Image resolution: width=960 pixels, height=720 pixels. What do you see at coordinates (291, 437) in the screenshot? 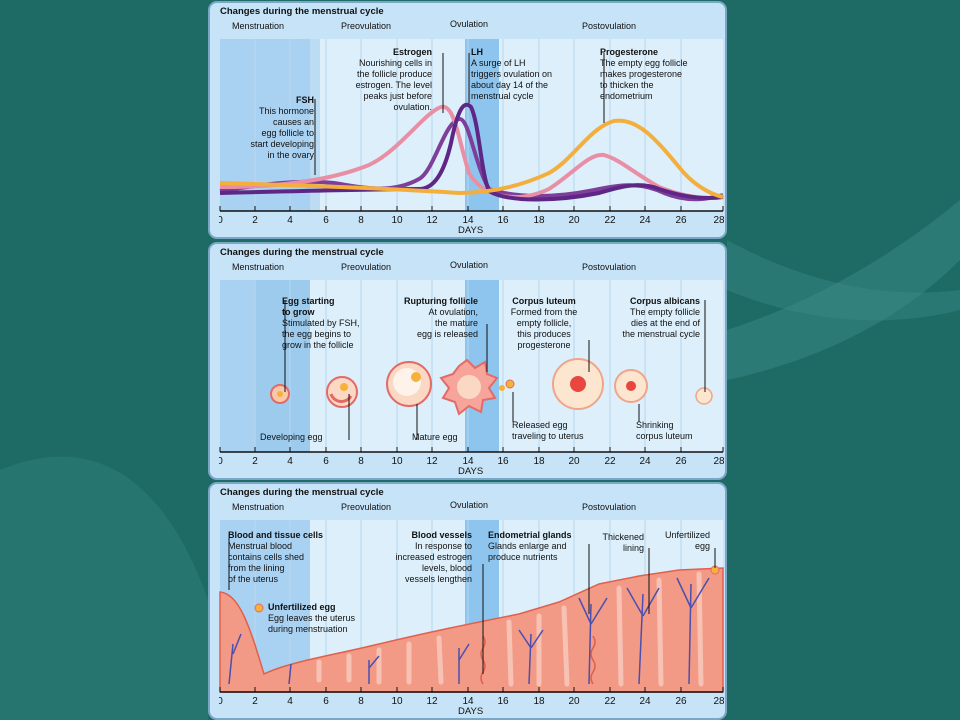
I see `developing-egg-label: Developing egg` at bounding box center [291, 437].